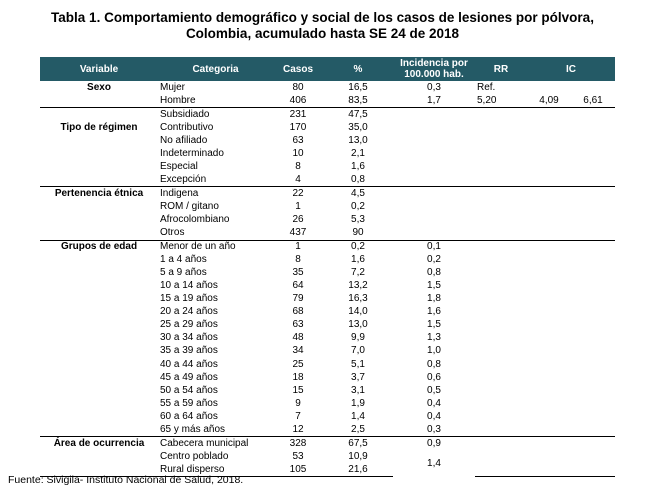 The image size is (645, 491). I want to click on pct-cell: 1,6, so click(358, 166).